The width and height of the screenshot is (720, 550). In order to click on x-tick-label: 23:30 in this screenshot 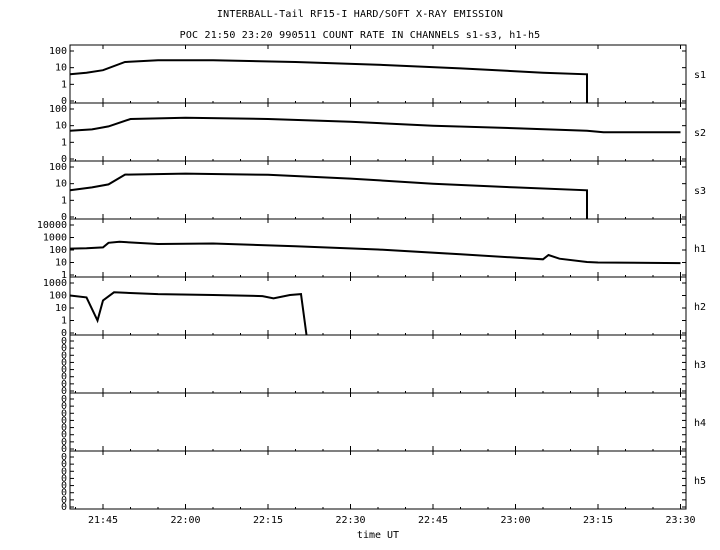, I will do `click(680, 520)`.